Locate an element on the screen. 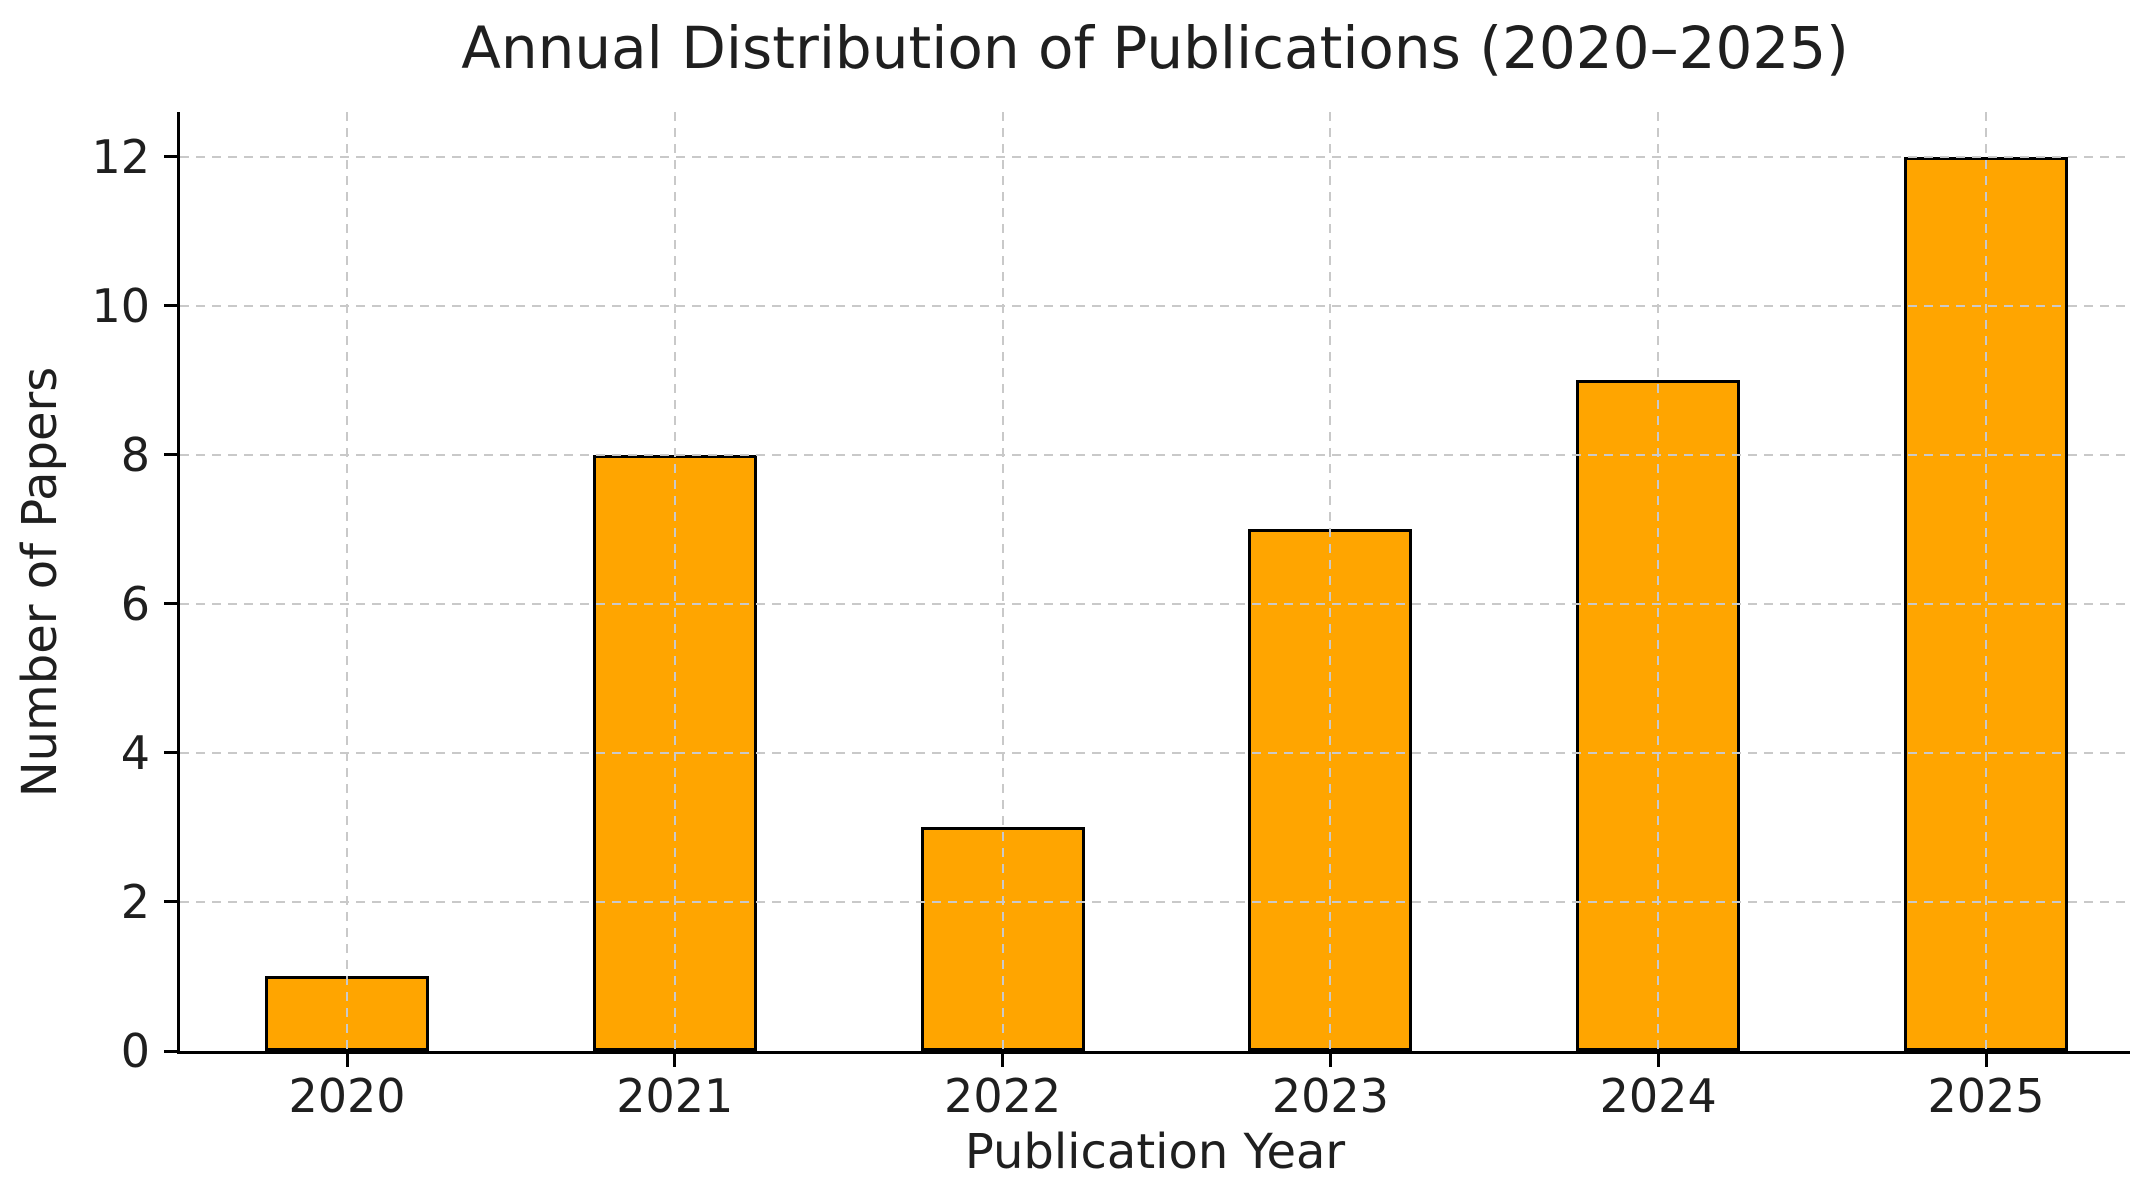 This screenshot has height=1204, width=2142. x-tick-label-2023: 2023 is located at coordinates (1330, 1096).